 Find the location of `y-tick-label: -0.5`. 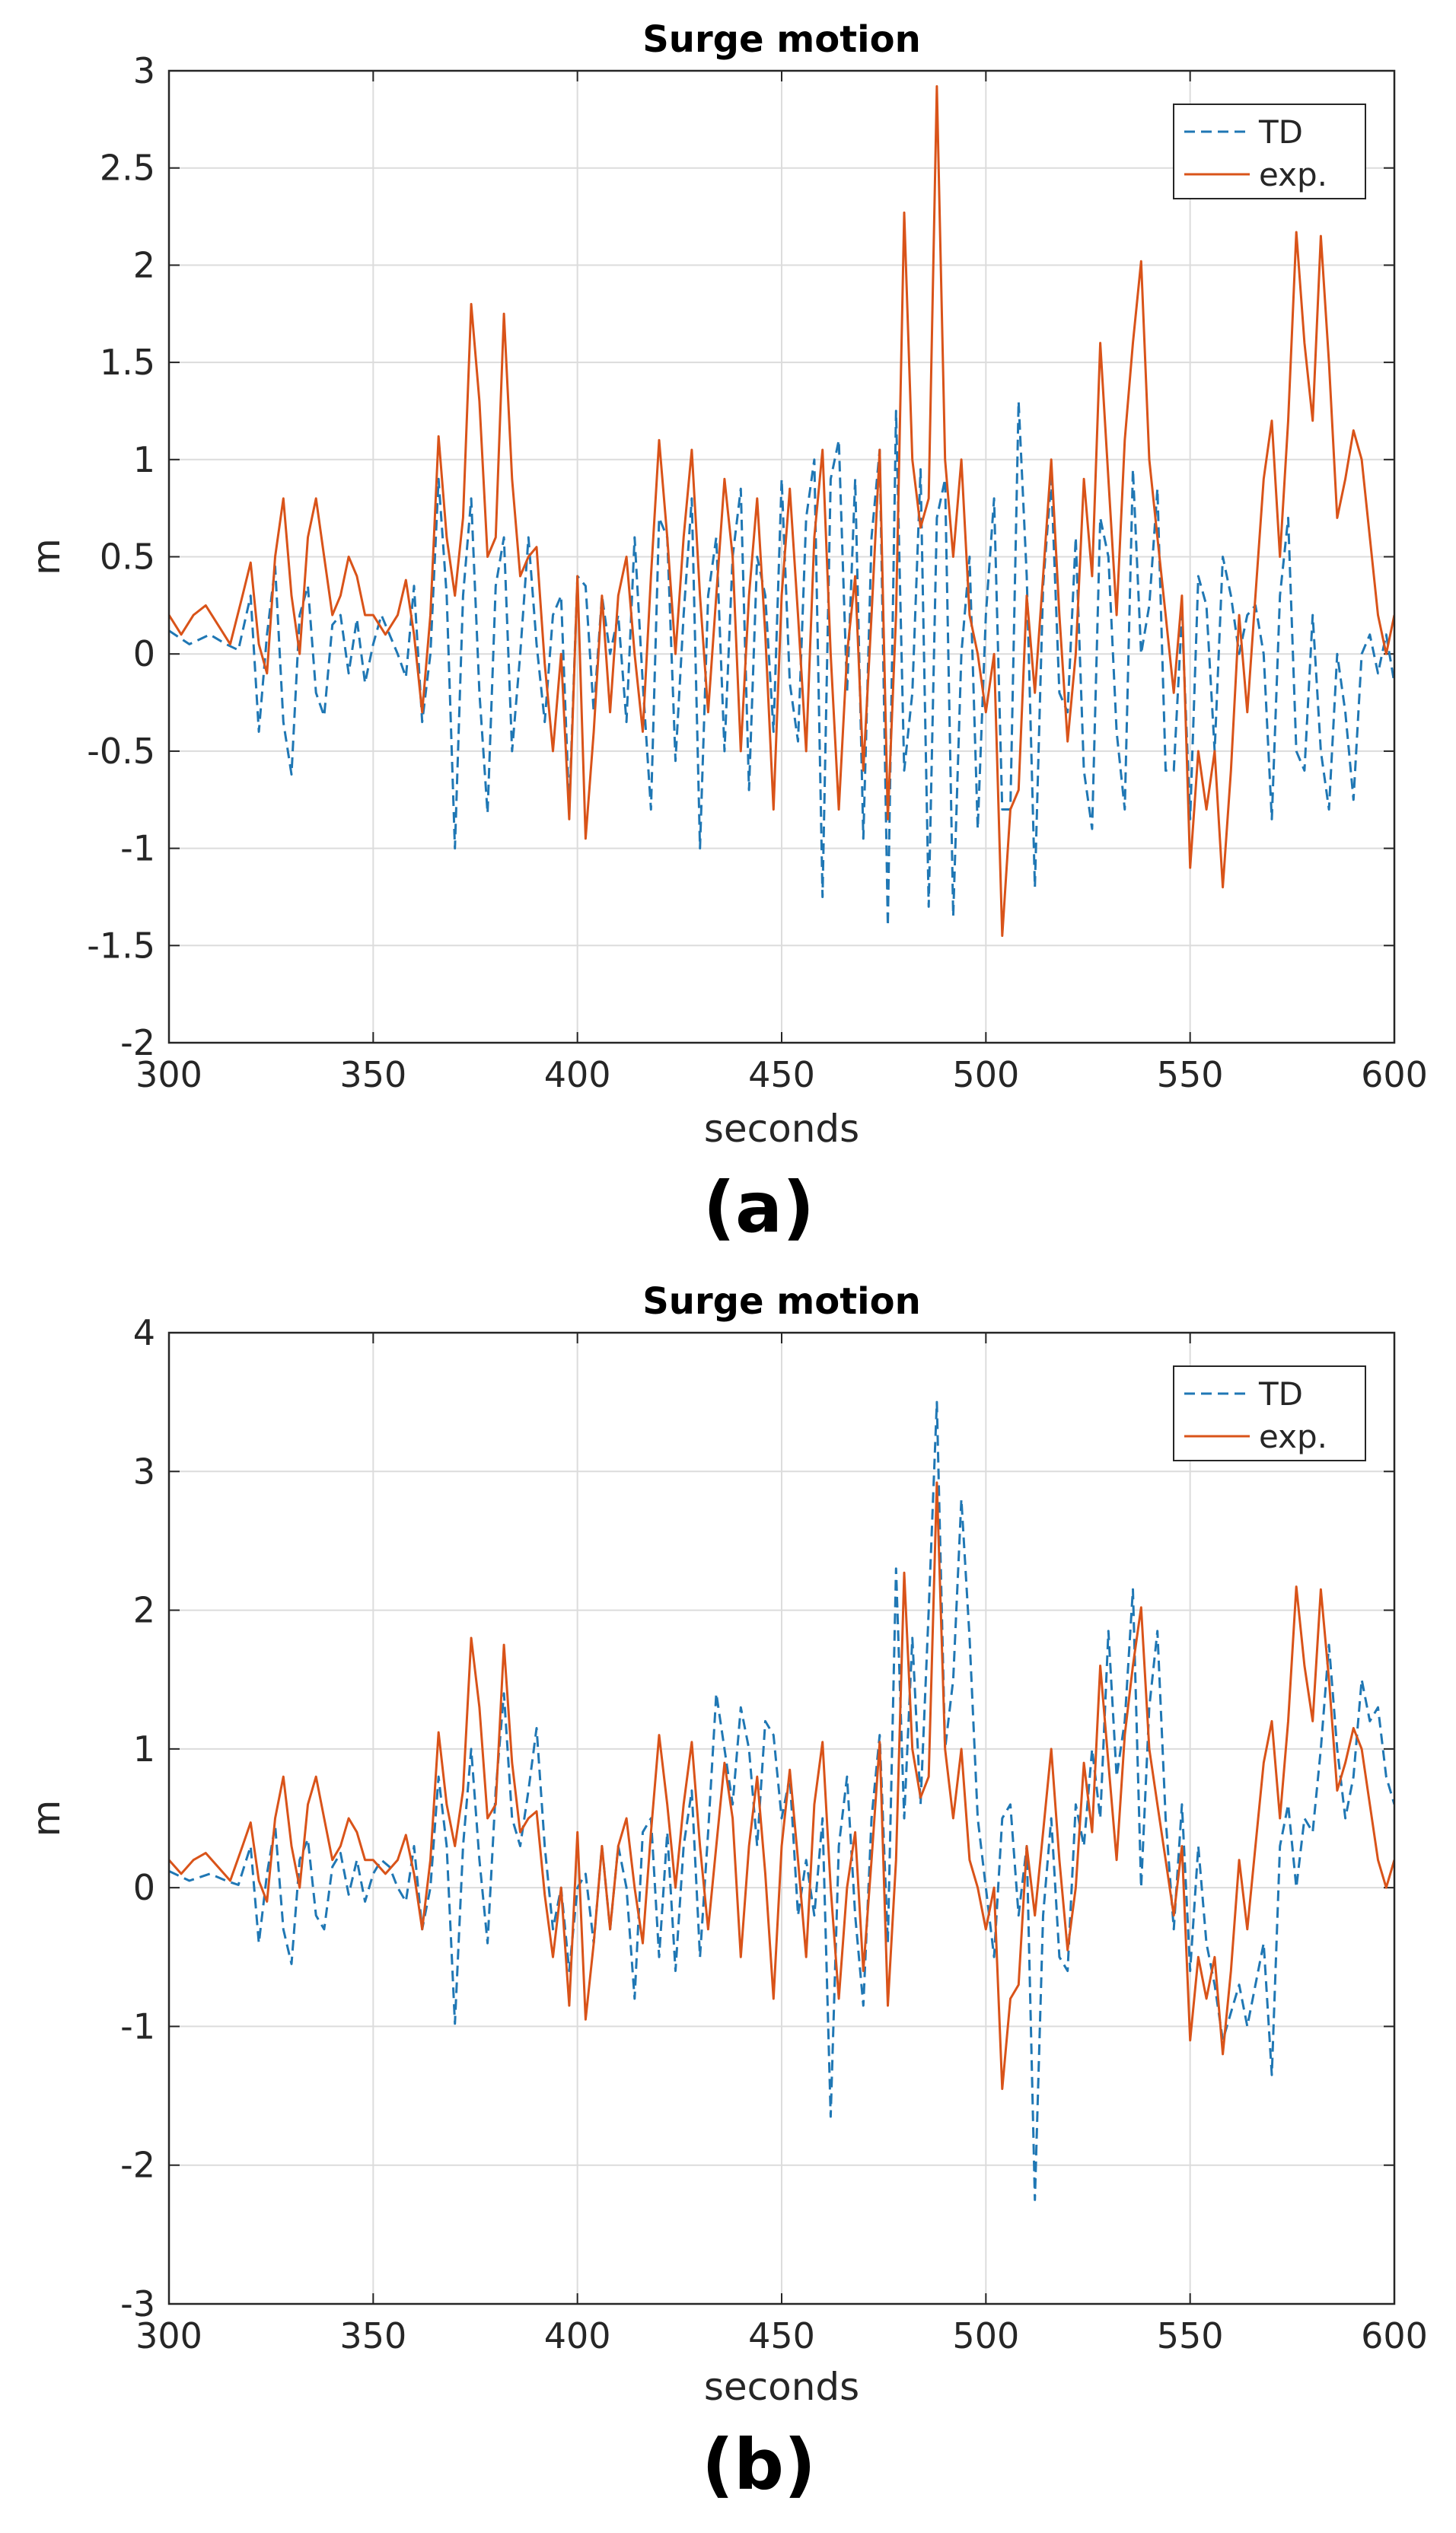

y-tick-label: -0.5 is located at coordinates (121, 751).